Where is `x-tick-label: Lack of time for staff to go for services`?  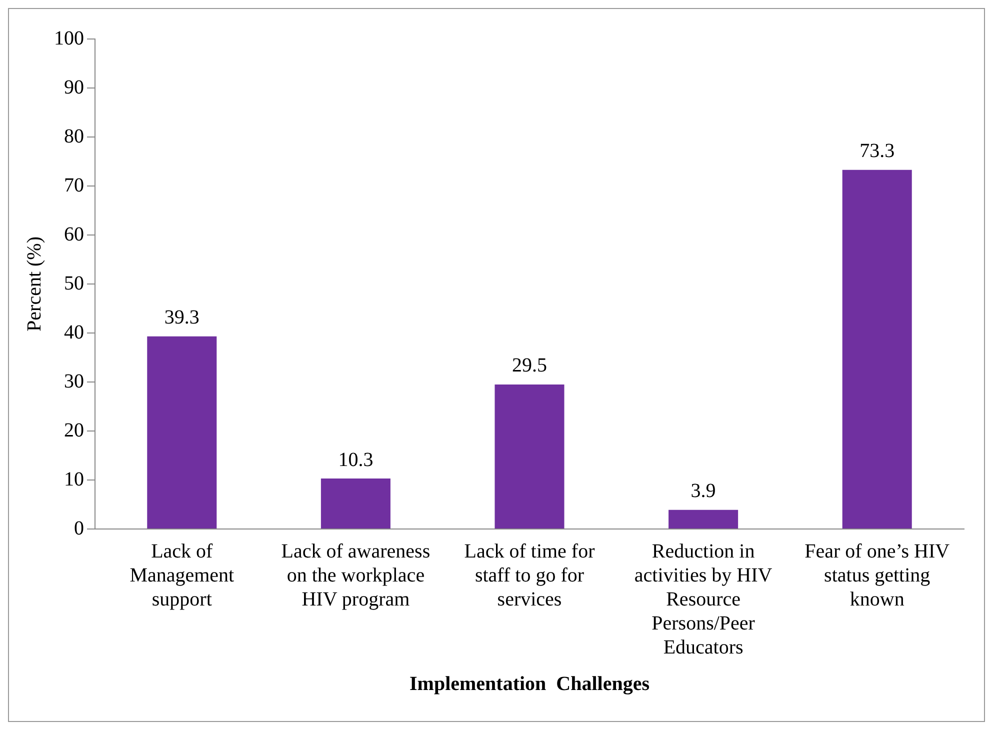
x-tick-label: Lack of time for staff to go for services is located at coordinates (530, 575).